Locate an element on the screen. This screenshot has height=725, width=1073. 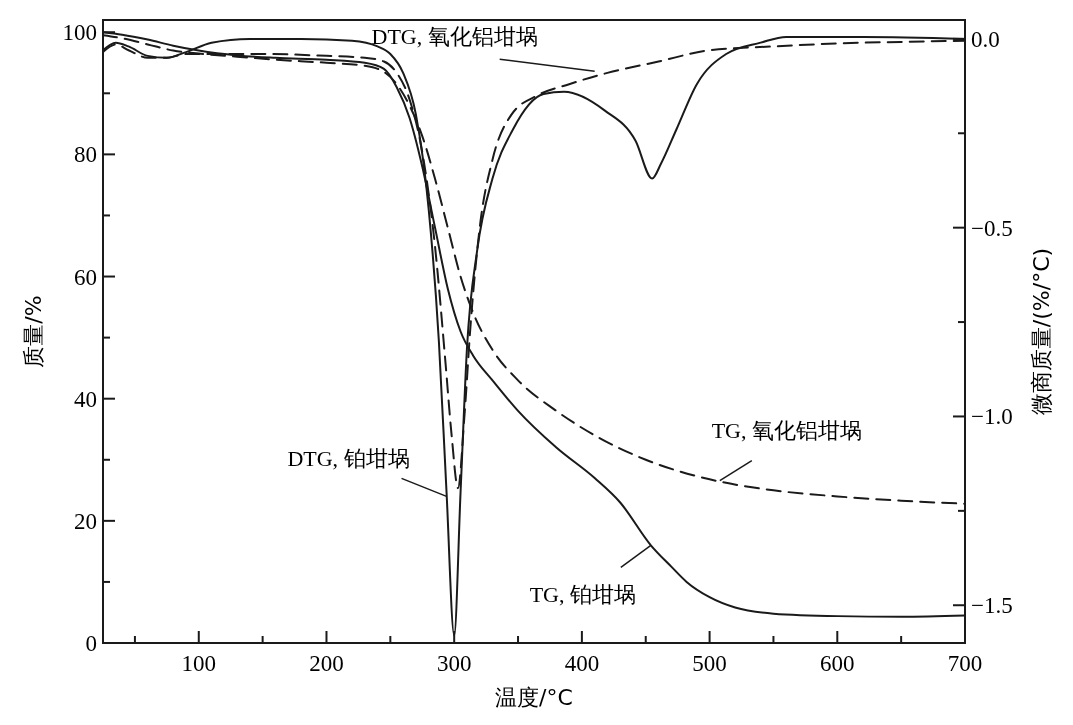
x-tick-label: 100 is located at coordinates (199, 663).